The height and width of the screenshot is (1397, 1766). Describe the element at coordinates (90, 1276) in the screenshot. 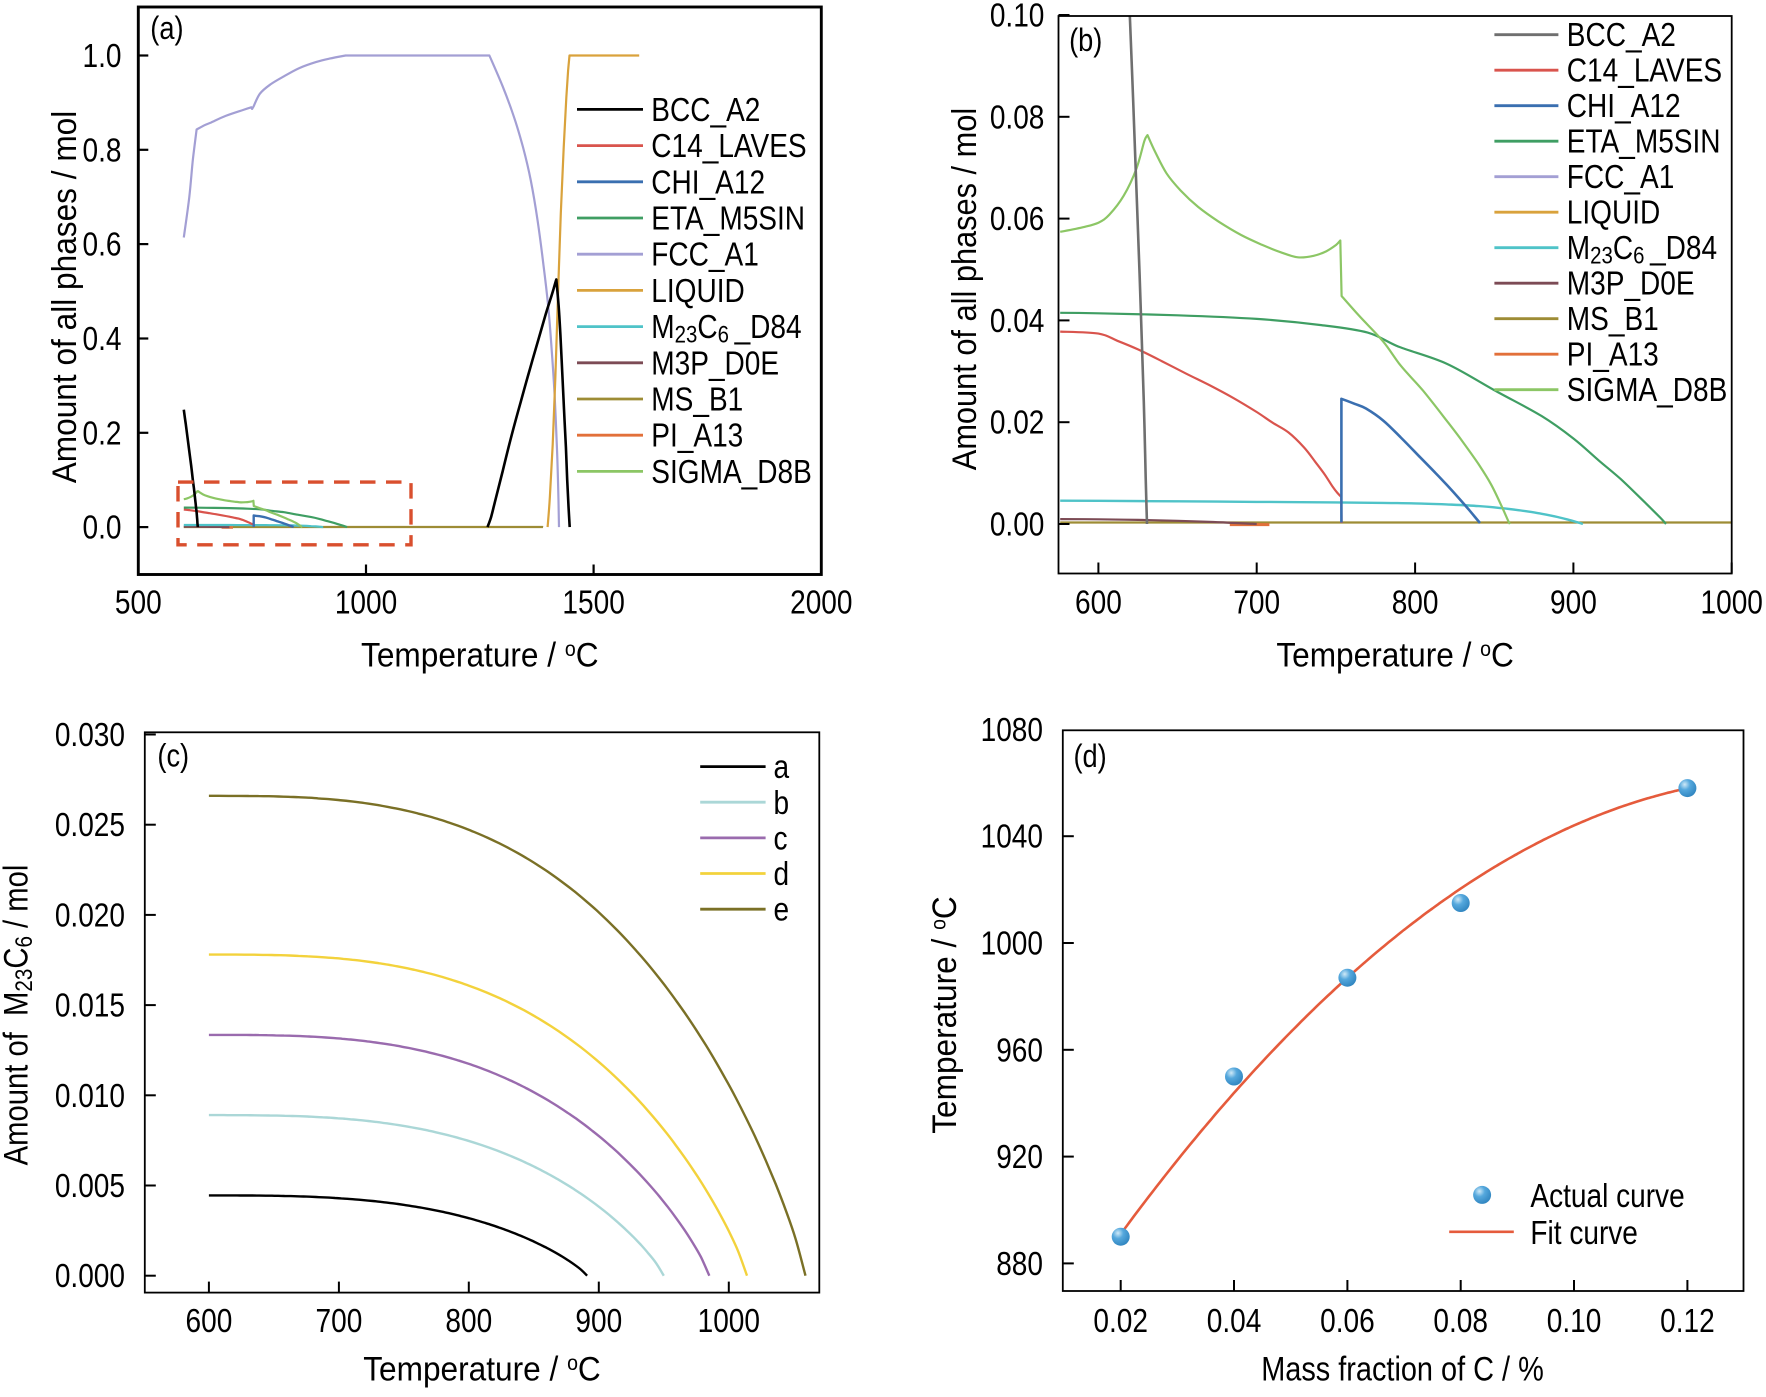

I see `svg-text: 0.000` at that location.